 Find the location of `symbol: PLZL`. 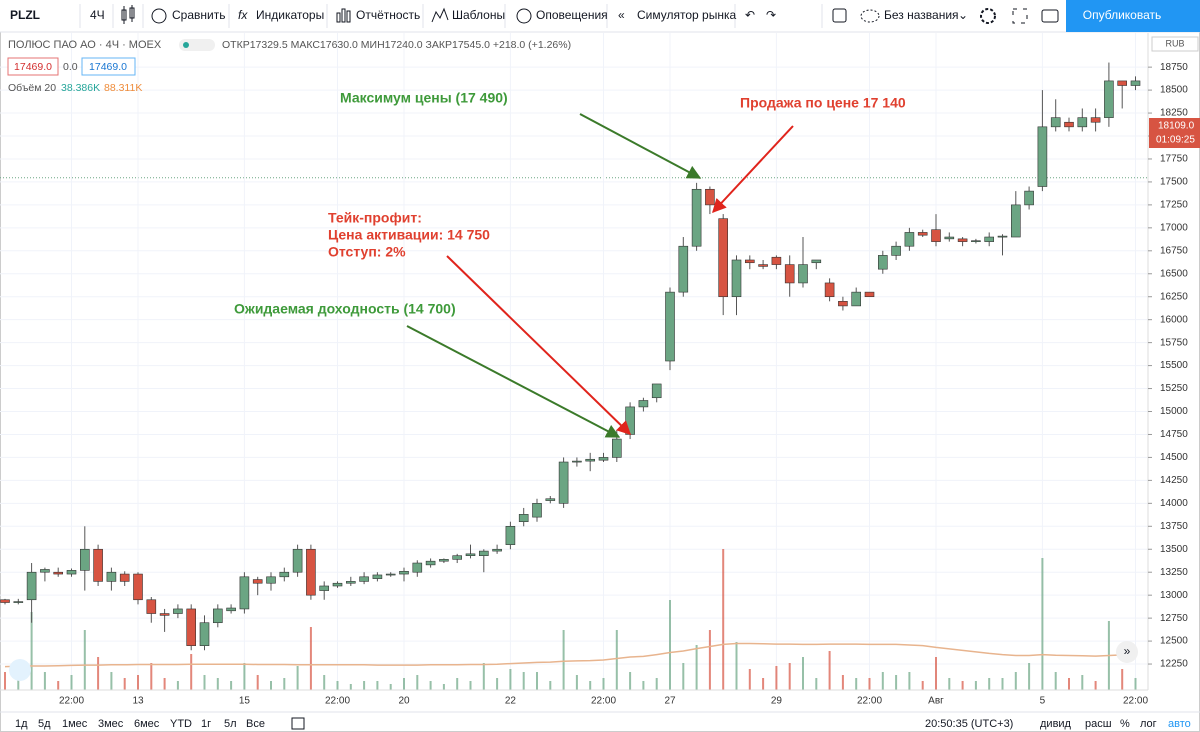

symbol: PLZL is located at coordinates (25, 15).